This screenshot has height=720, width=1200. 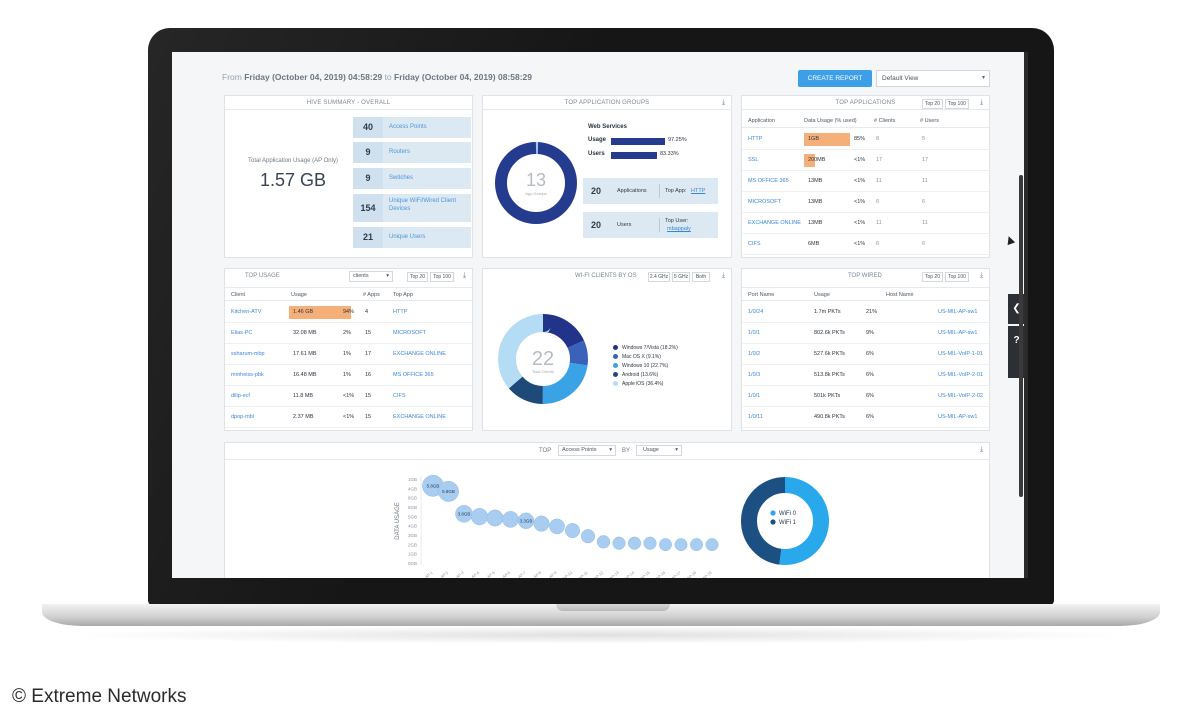 I want to click on view-select: Default View ▾, so click(x=933, y=78).